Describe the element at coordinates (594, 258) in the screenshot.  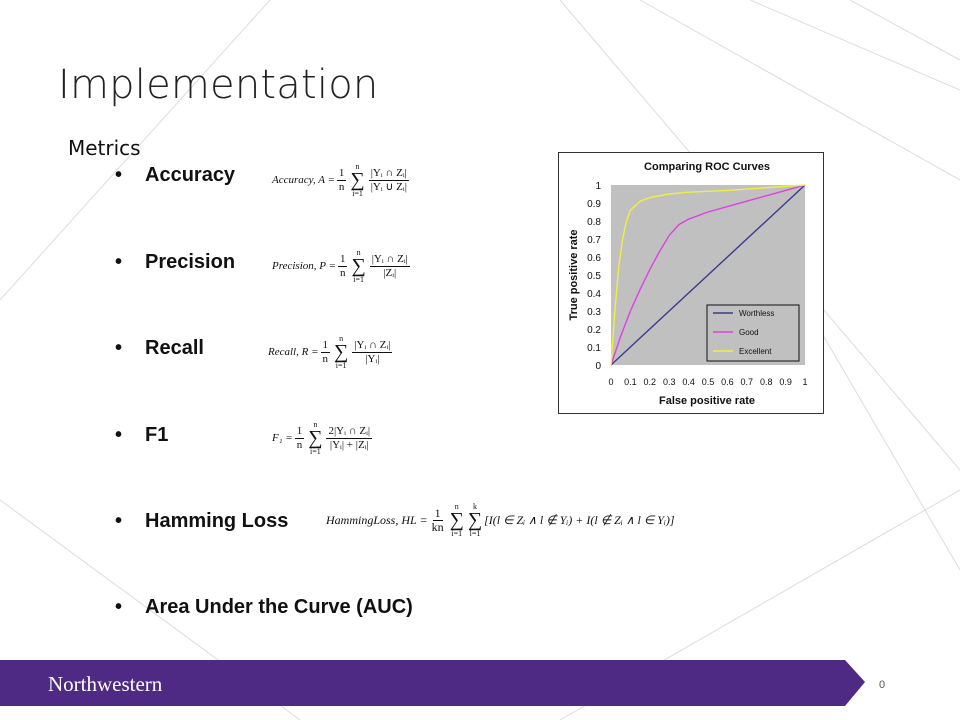
I see `y-tick-label: 0.6` at that location.